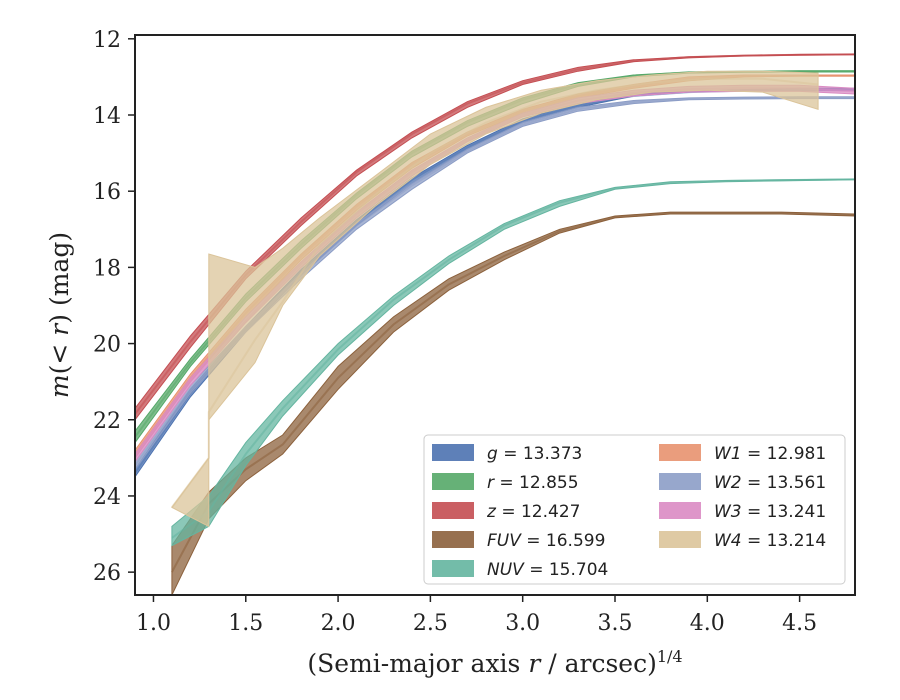 Image resolution: width=900 pixels, height=700 pixels. I want to click on legend-swatch-w2, so click(680, 481).